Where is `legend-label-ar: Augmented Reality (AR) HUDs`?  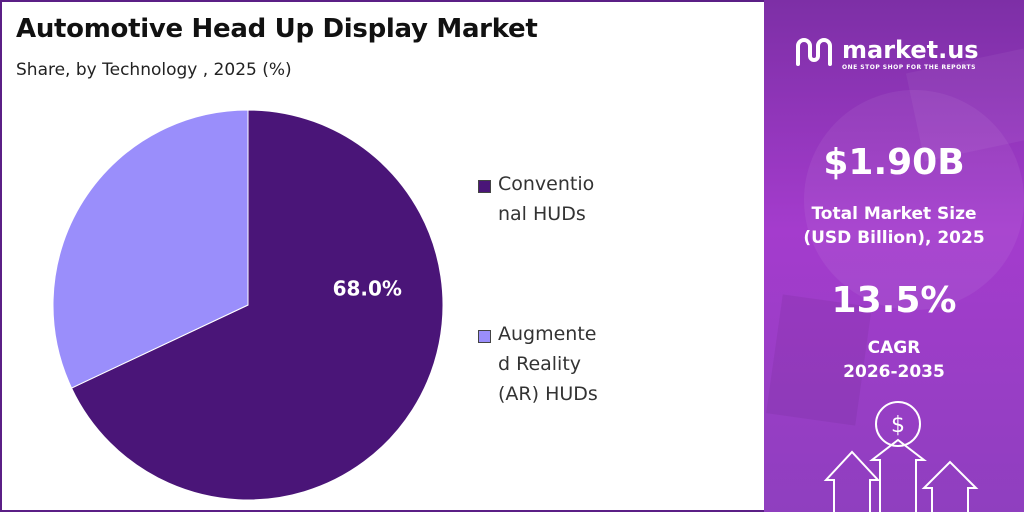
legend-label-ar: Augmented Reality (AR) HUDs is located at coordinates (548, 364).